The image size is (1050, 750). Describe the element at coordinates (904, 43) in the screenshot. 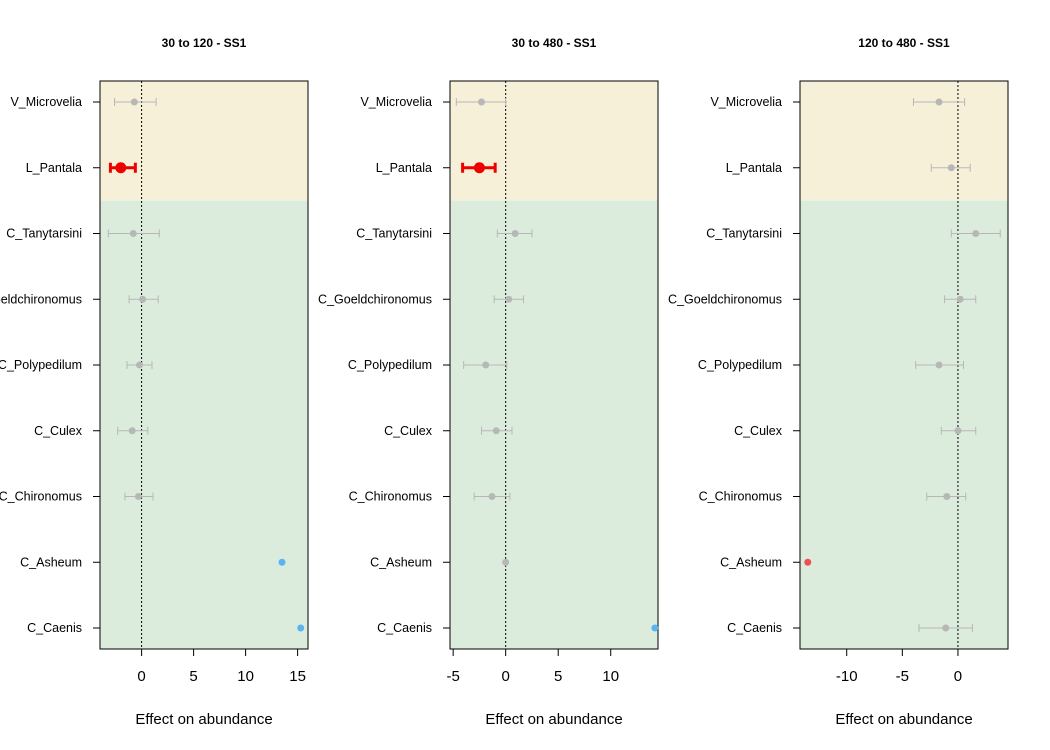

I see `panel-title: 120 to 480 - SS1` at that location.